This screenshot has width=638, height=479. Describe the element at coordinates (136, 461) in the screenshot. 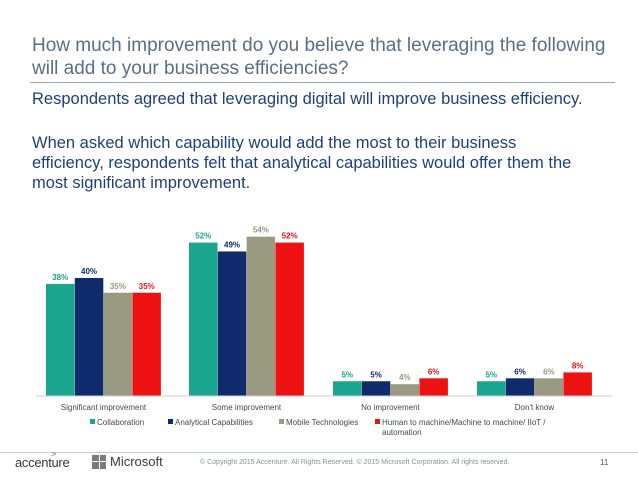

I see `microsoft-wordmark: Microsoft` at that location.